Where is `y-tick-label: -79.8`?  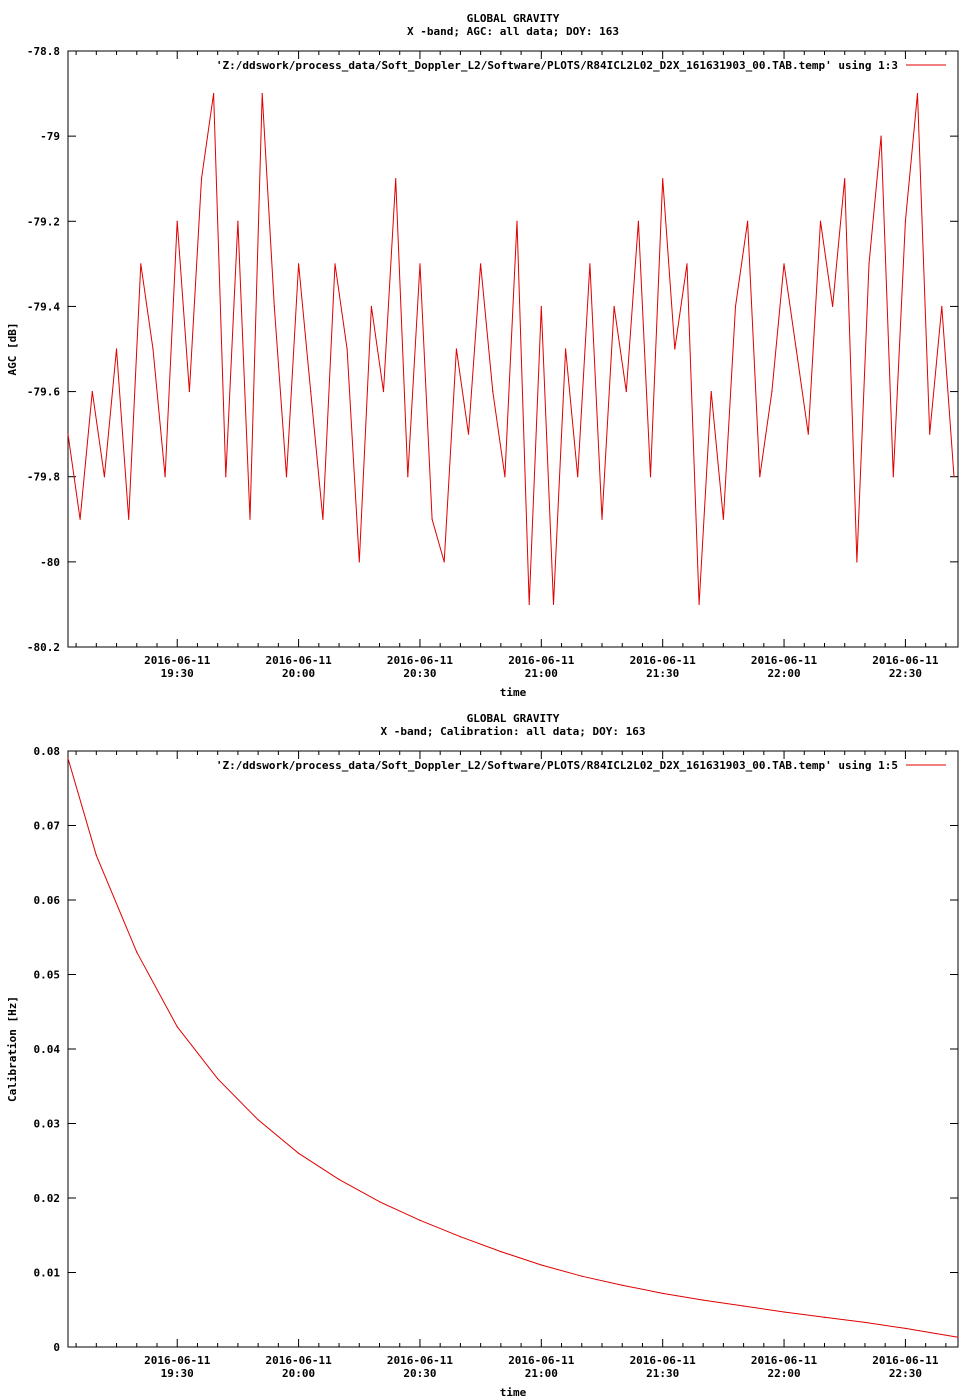 y-tick-label: -79.8 is located at coordinates (43, 477).